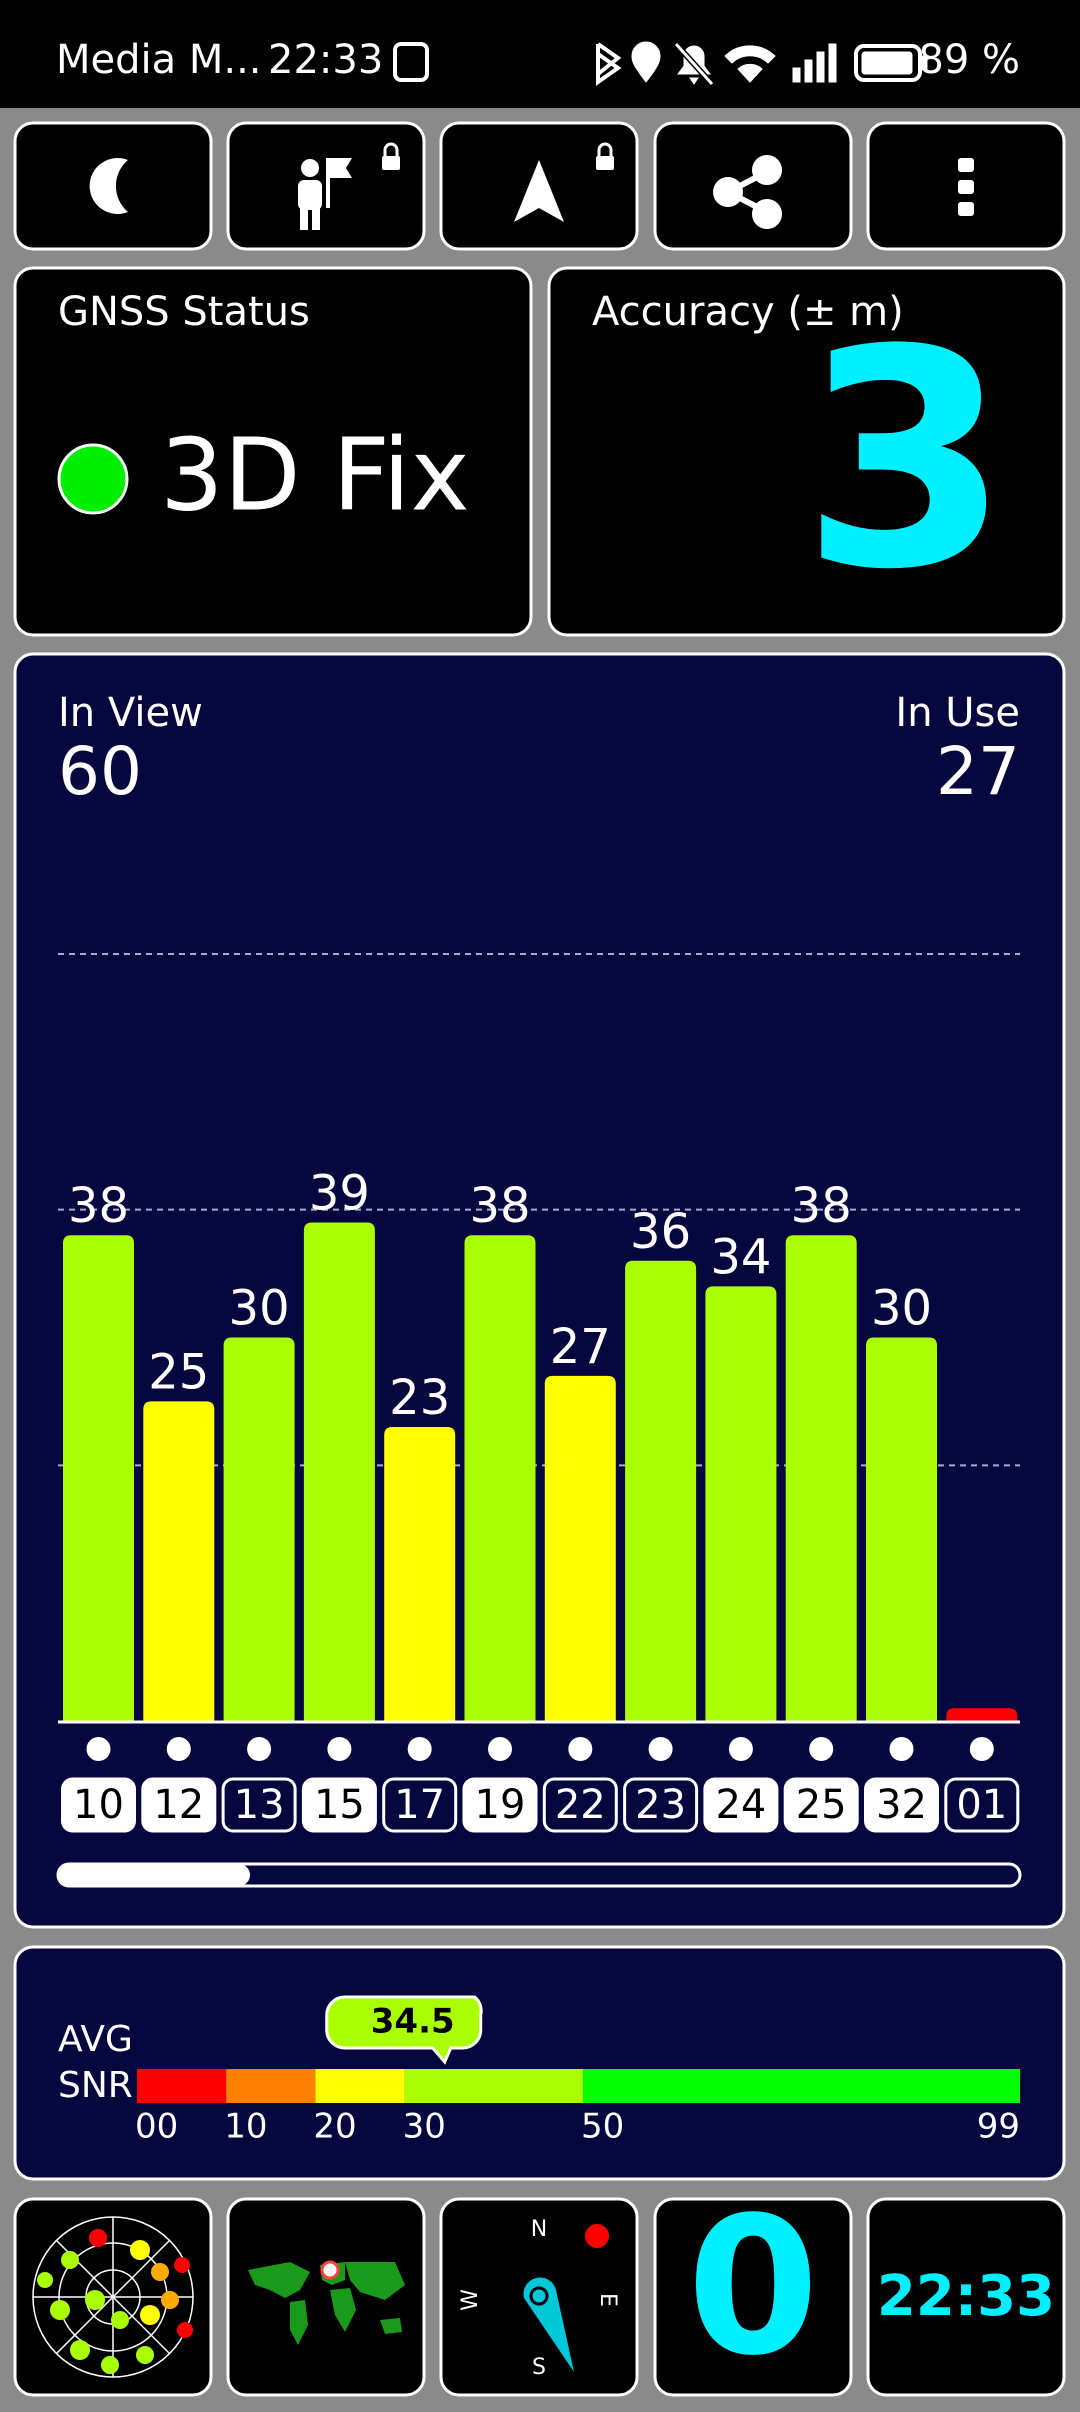 The width and height of the screenshot is (1080, 2412). I want to click on satellite-id: 10, so click(98, 1805).